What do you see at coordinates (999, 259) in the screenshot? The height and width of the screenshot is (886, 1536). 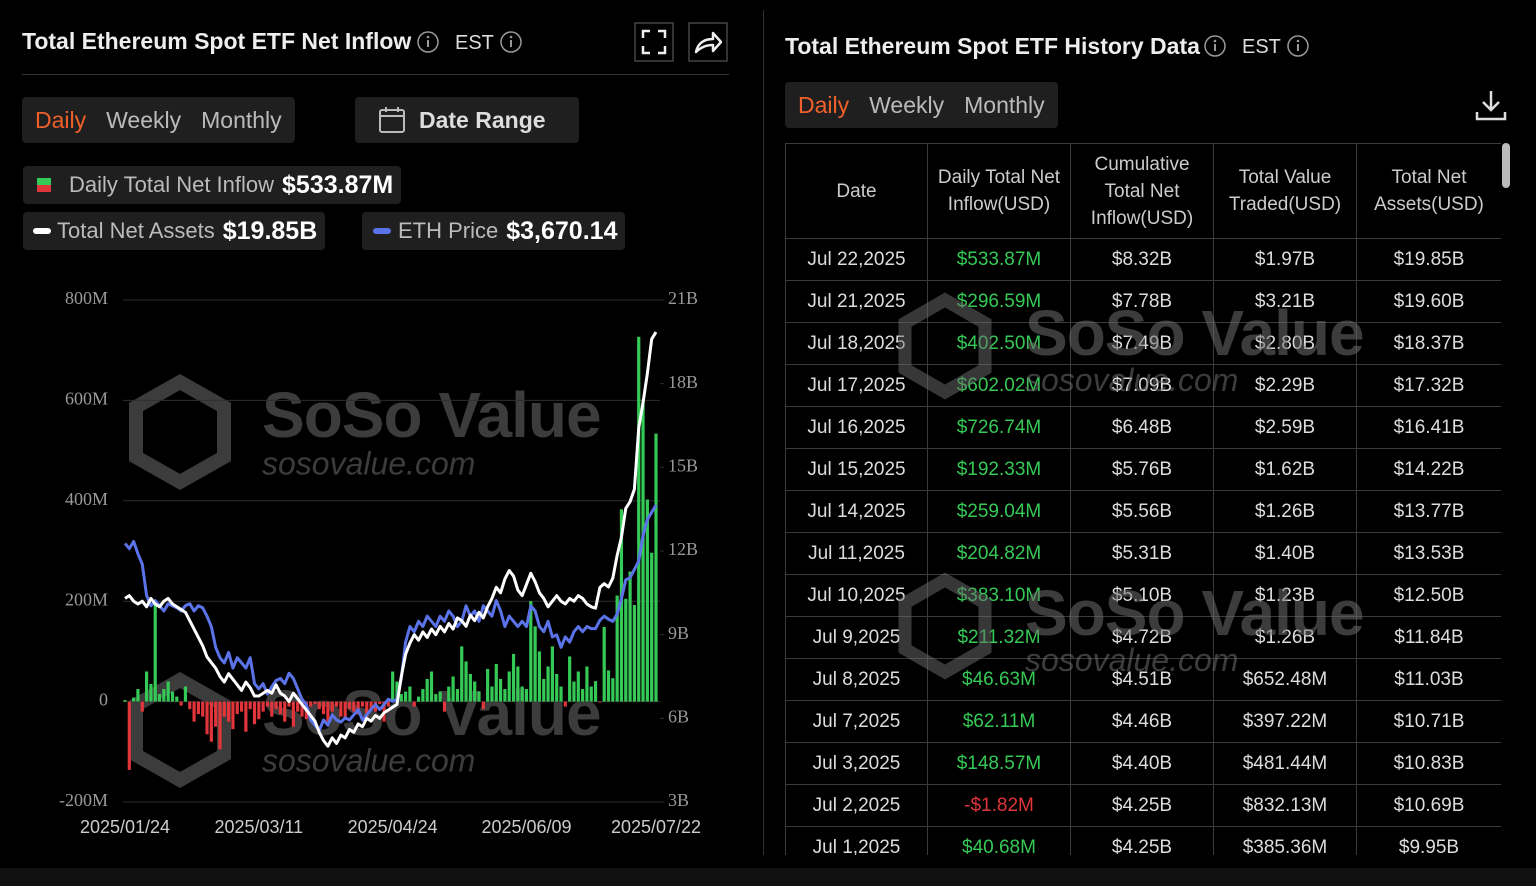 I see `table-cell: $533.87M` at bounding box center [999, 259].